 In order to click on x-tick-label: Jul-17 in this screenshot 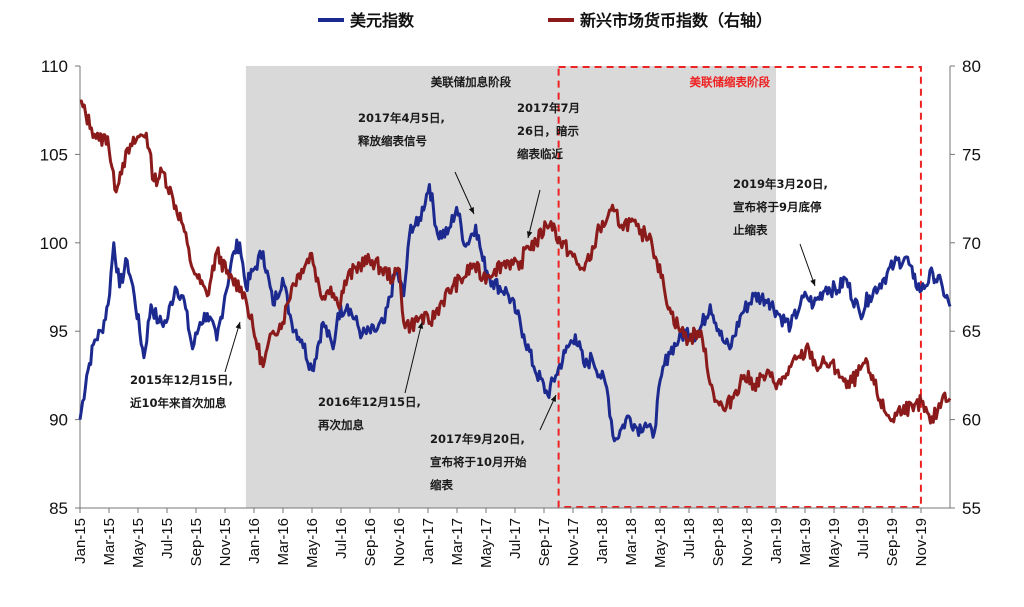, I will do `click(515, 538)`.